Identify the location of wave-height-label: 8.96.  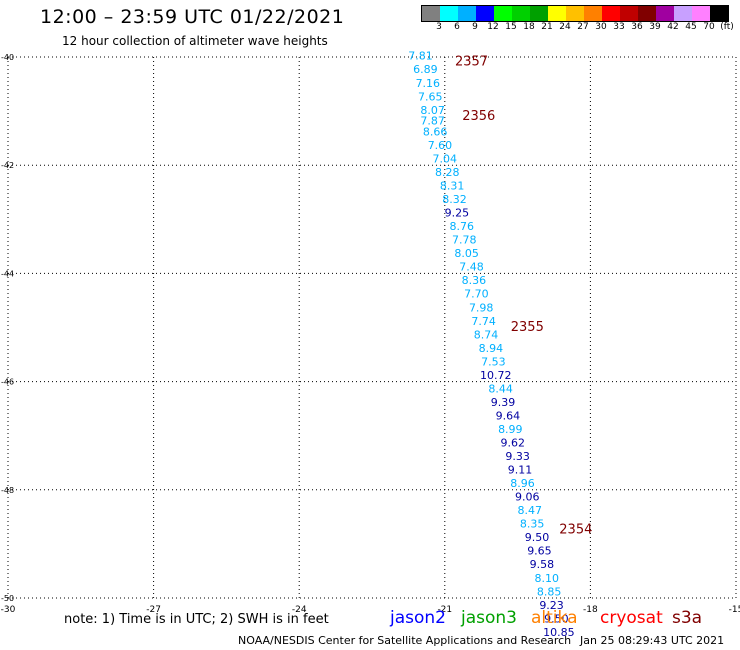
(522, 483).